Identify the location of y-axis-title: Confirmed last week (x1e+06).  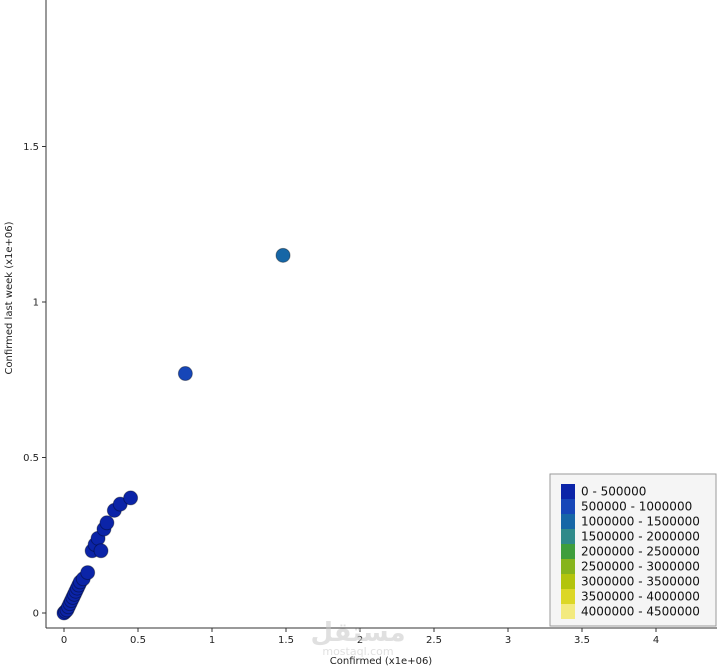
(9, 297).